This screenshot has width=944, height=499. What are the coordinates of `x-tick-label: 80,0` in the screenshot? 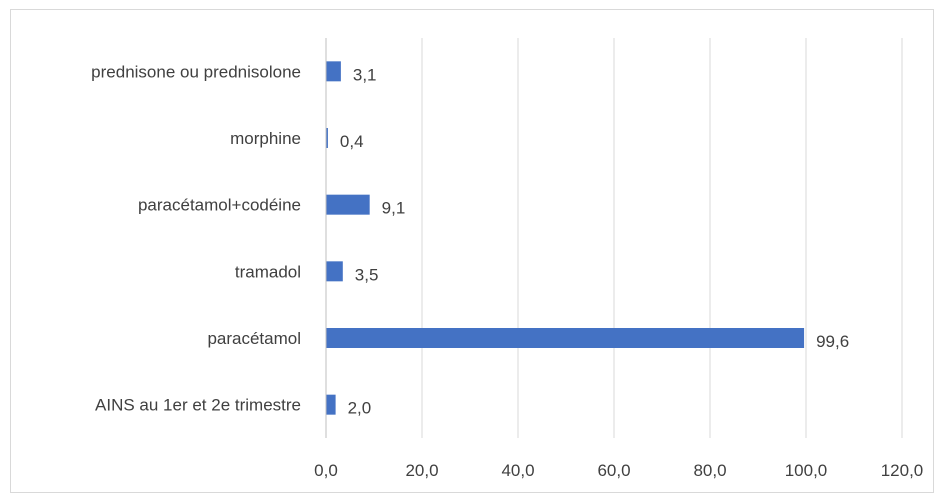 It's located at (709, 470).